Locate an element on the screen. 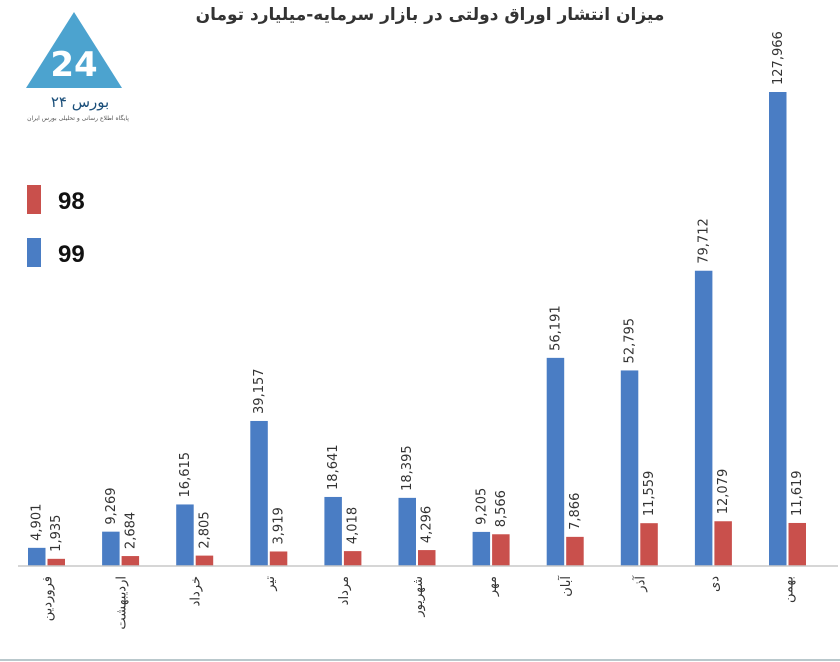  value-label-99: 56,191 is located at coordinates (555, 328).